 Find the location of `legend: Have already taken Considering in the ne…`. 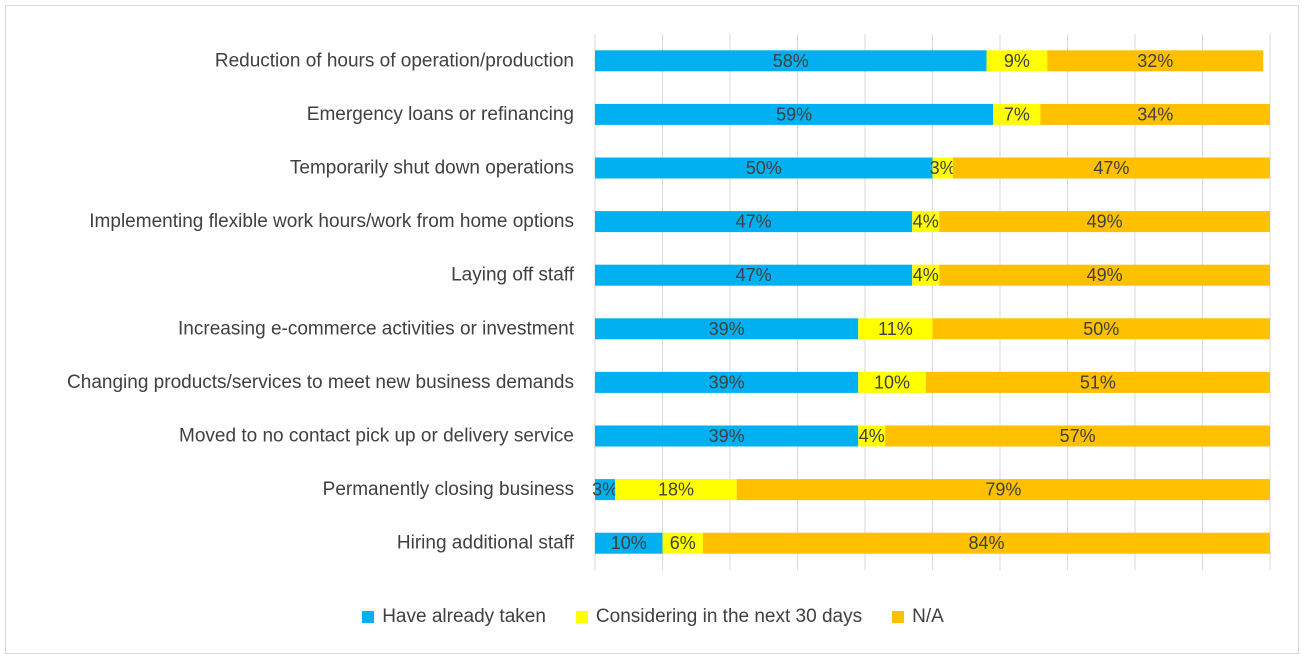

legend: Have already taken Considering in the ne… is located at coordinates (653, 617).